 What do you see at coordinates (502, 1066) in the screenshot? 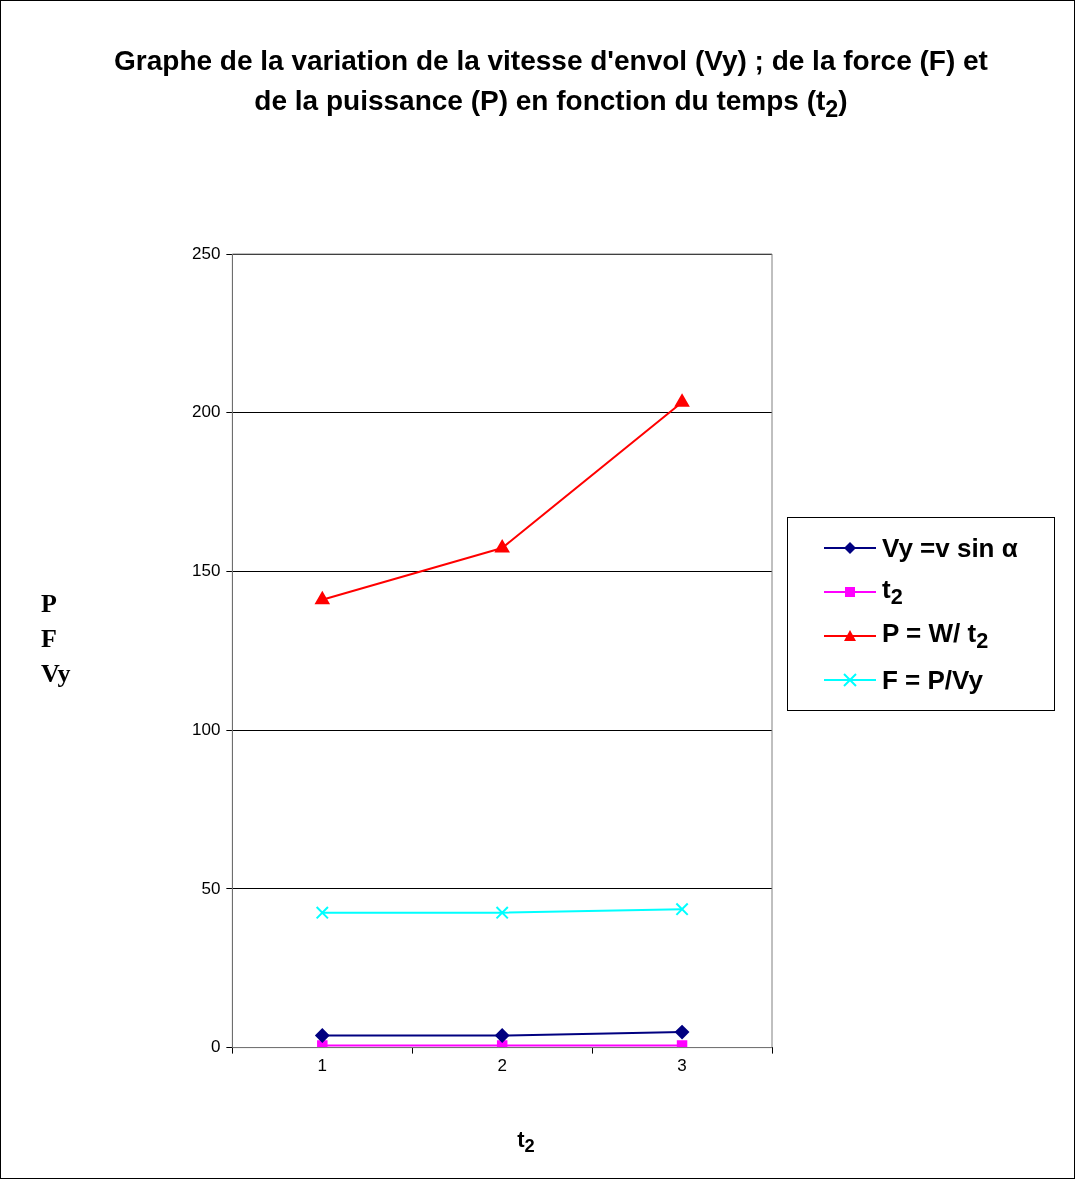
I see `x-tick-label: 2` at bounding box center [502, 1066].